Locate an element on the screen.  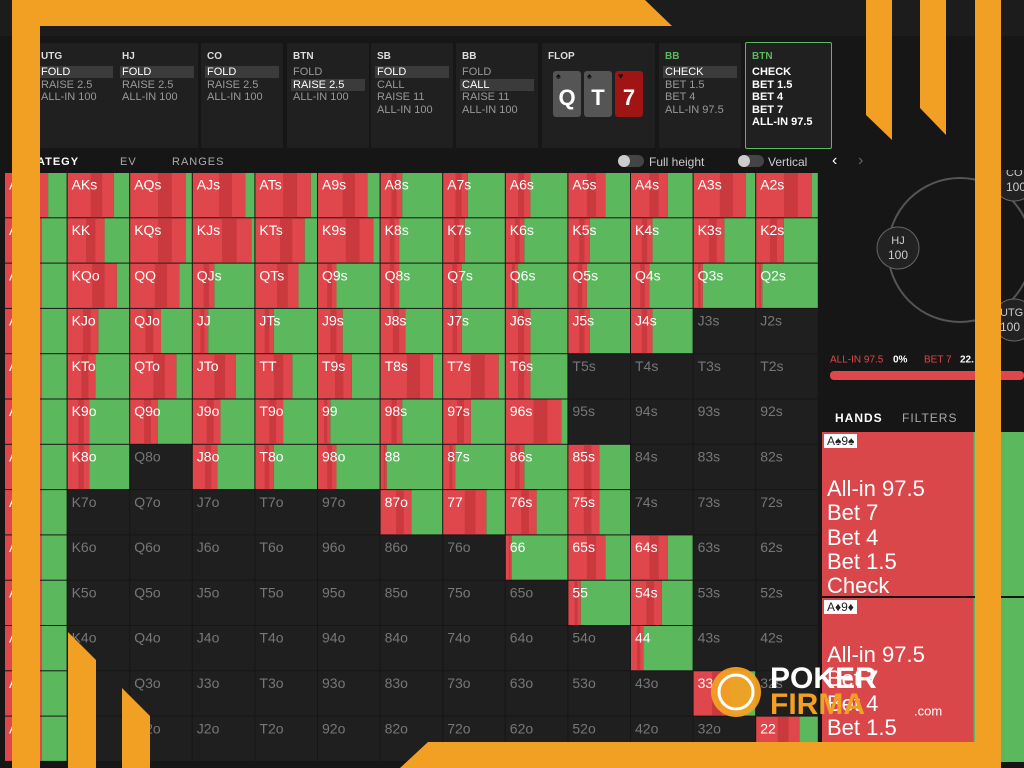
hand-label: 95o is located at coordinates (334, 592).